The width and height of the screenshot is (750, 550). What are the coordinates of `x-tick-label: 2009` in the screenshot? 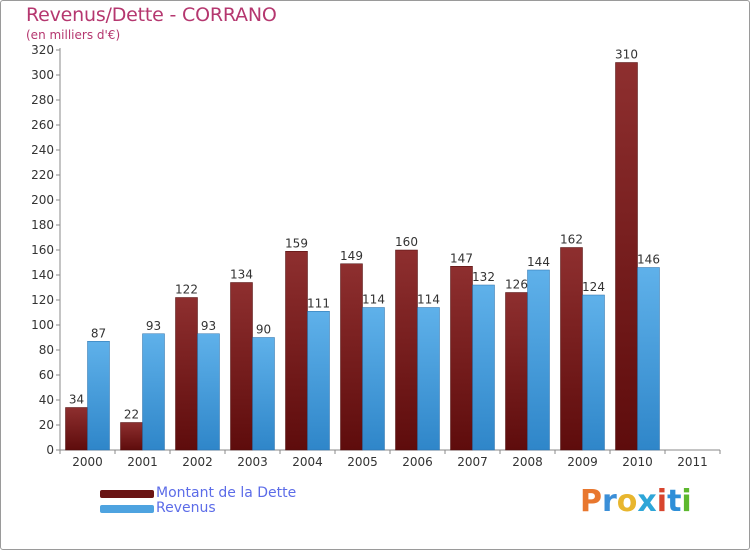 It's located at (582, 462).